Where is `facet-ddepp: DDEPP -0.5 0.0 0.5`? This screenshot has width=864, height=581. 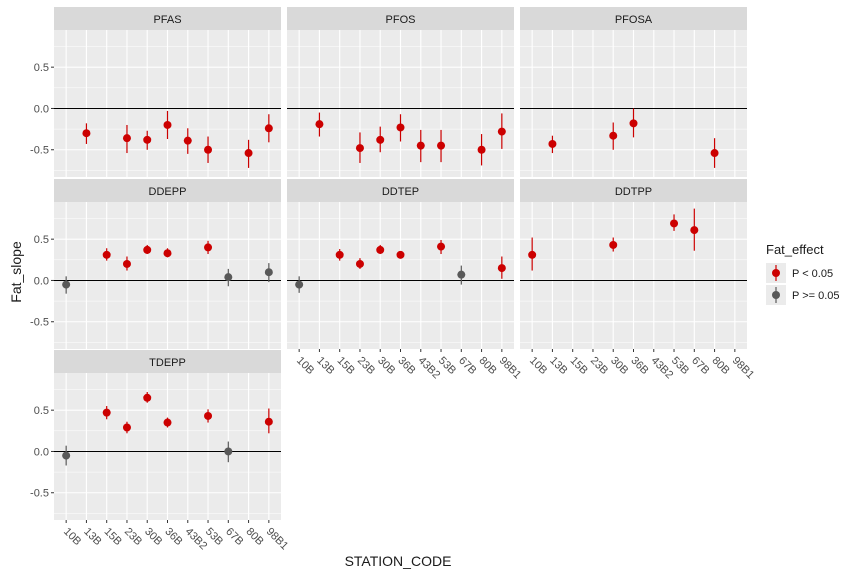
facet-ddepp: DDEPP -0.5 0.0 0.5 is located at coordinates (155, 264).